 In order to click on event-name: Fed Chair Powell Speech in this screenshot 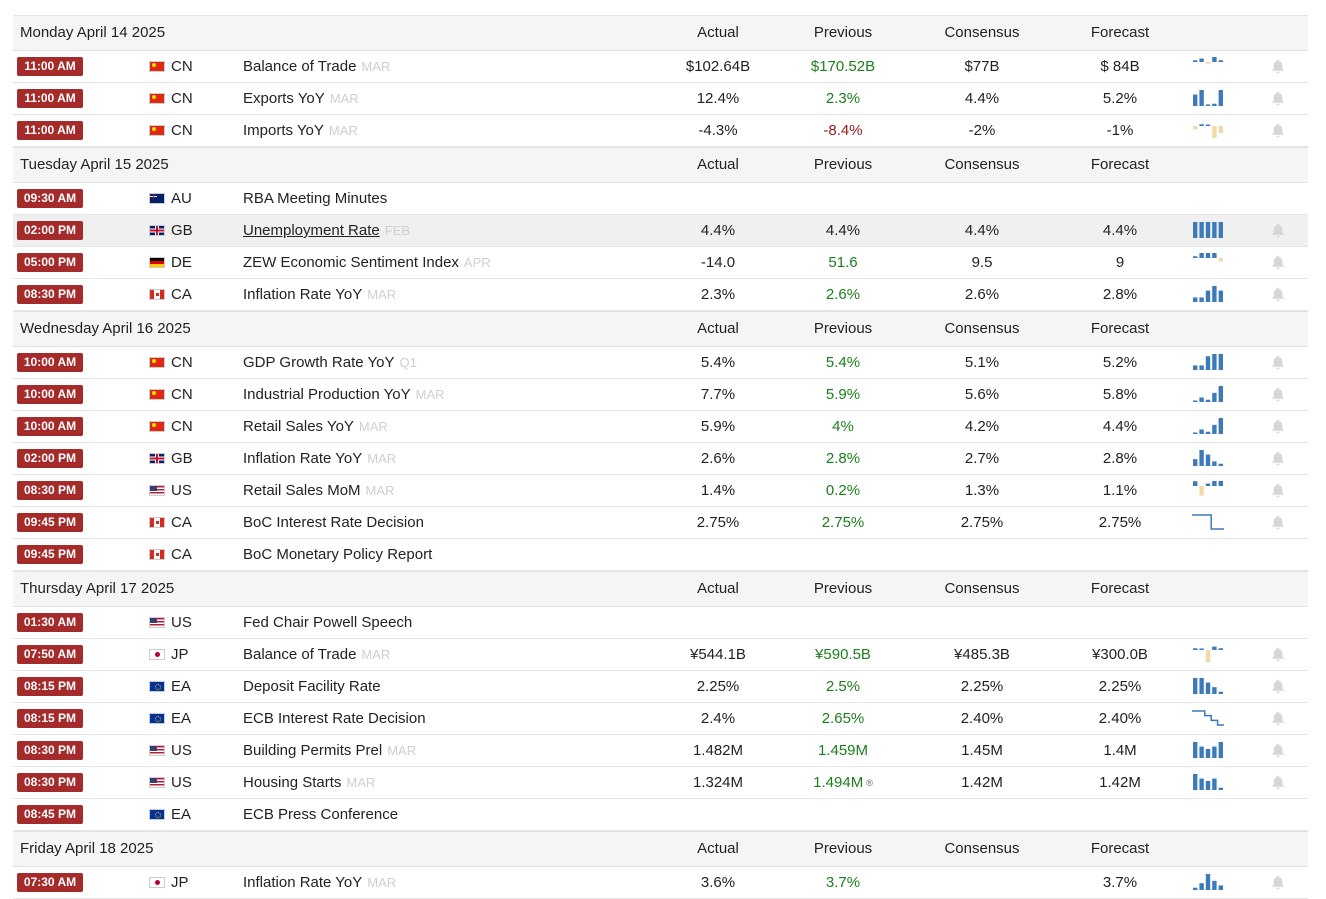, I will do `click(327, 622)`.